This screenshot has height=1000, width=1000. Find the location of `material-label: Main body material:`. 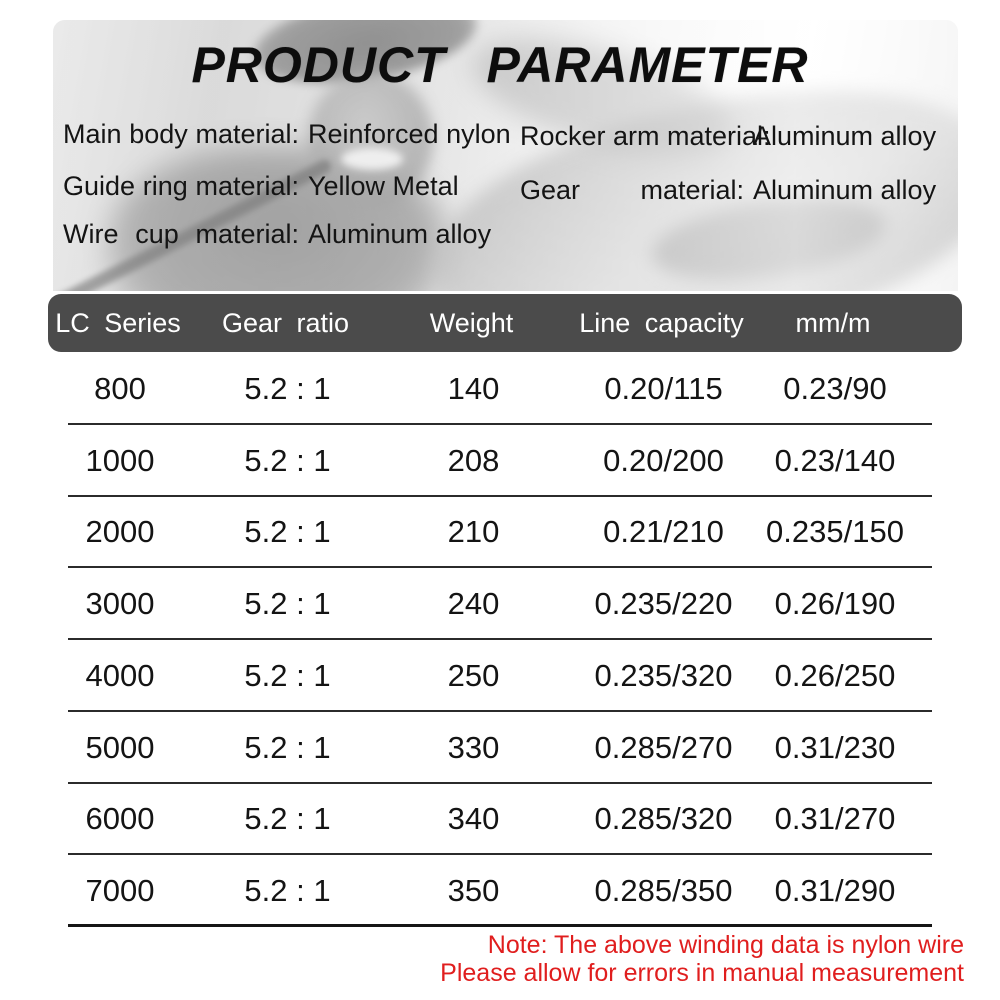

material-label: Main body material: is located at coordinates (181, 134).